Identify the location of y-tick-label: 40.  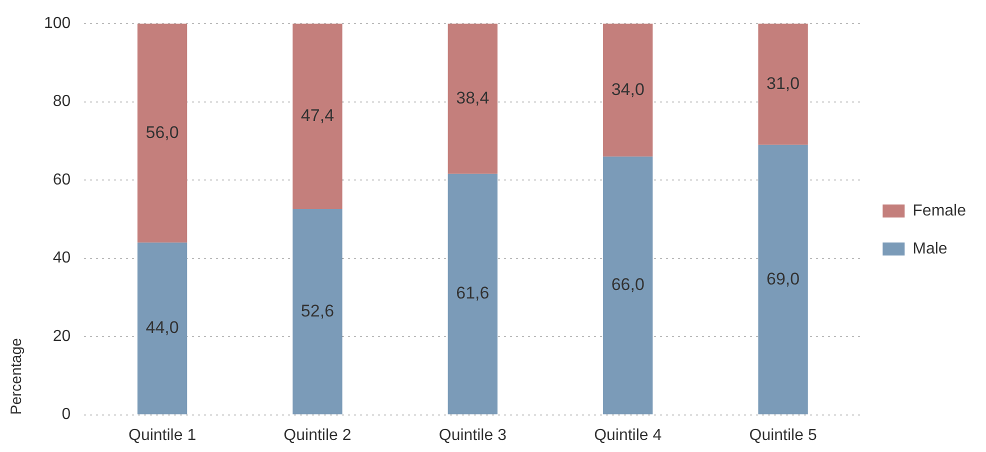
(61, 258).